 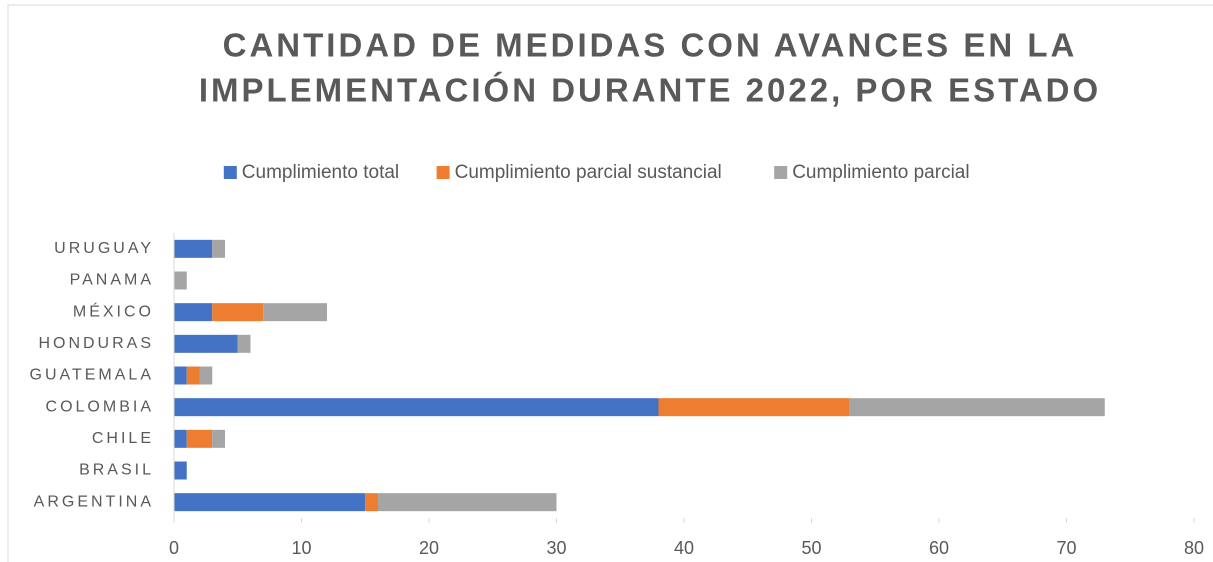 What do you see at coordinates (588, 172) in the screenshot?
I see `legend-label: Cumplimiento parcial sustancial` at bounding box center [588, 172].